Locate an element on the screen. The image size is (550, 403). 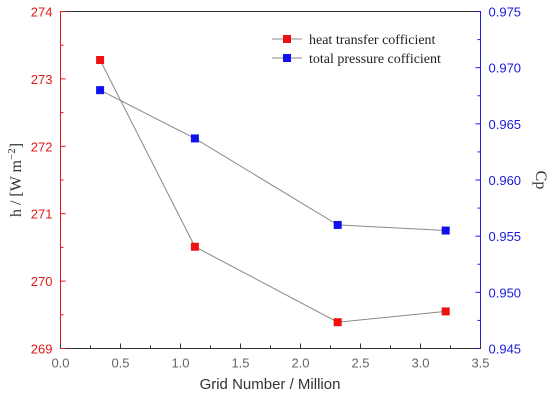
y-right-tick-label: 0.955 is located at coordinates (505, 236).